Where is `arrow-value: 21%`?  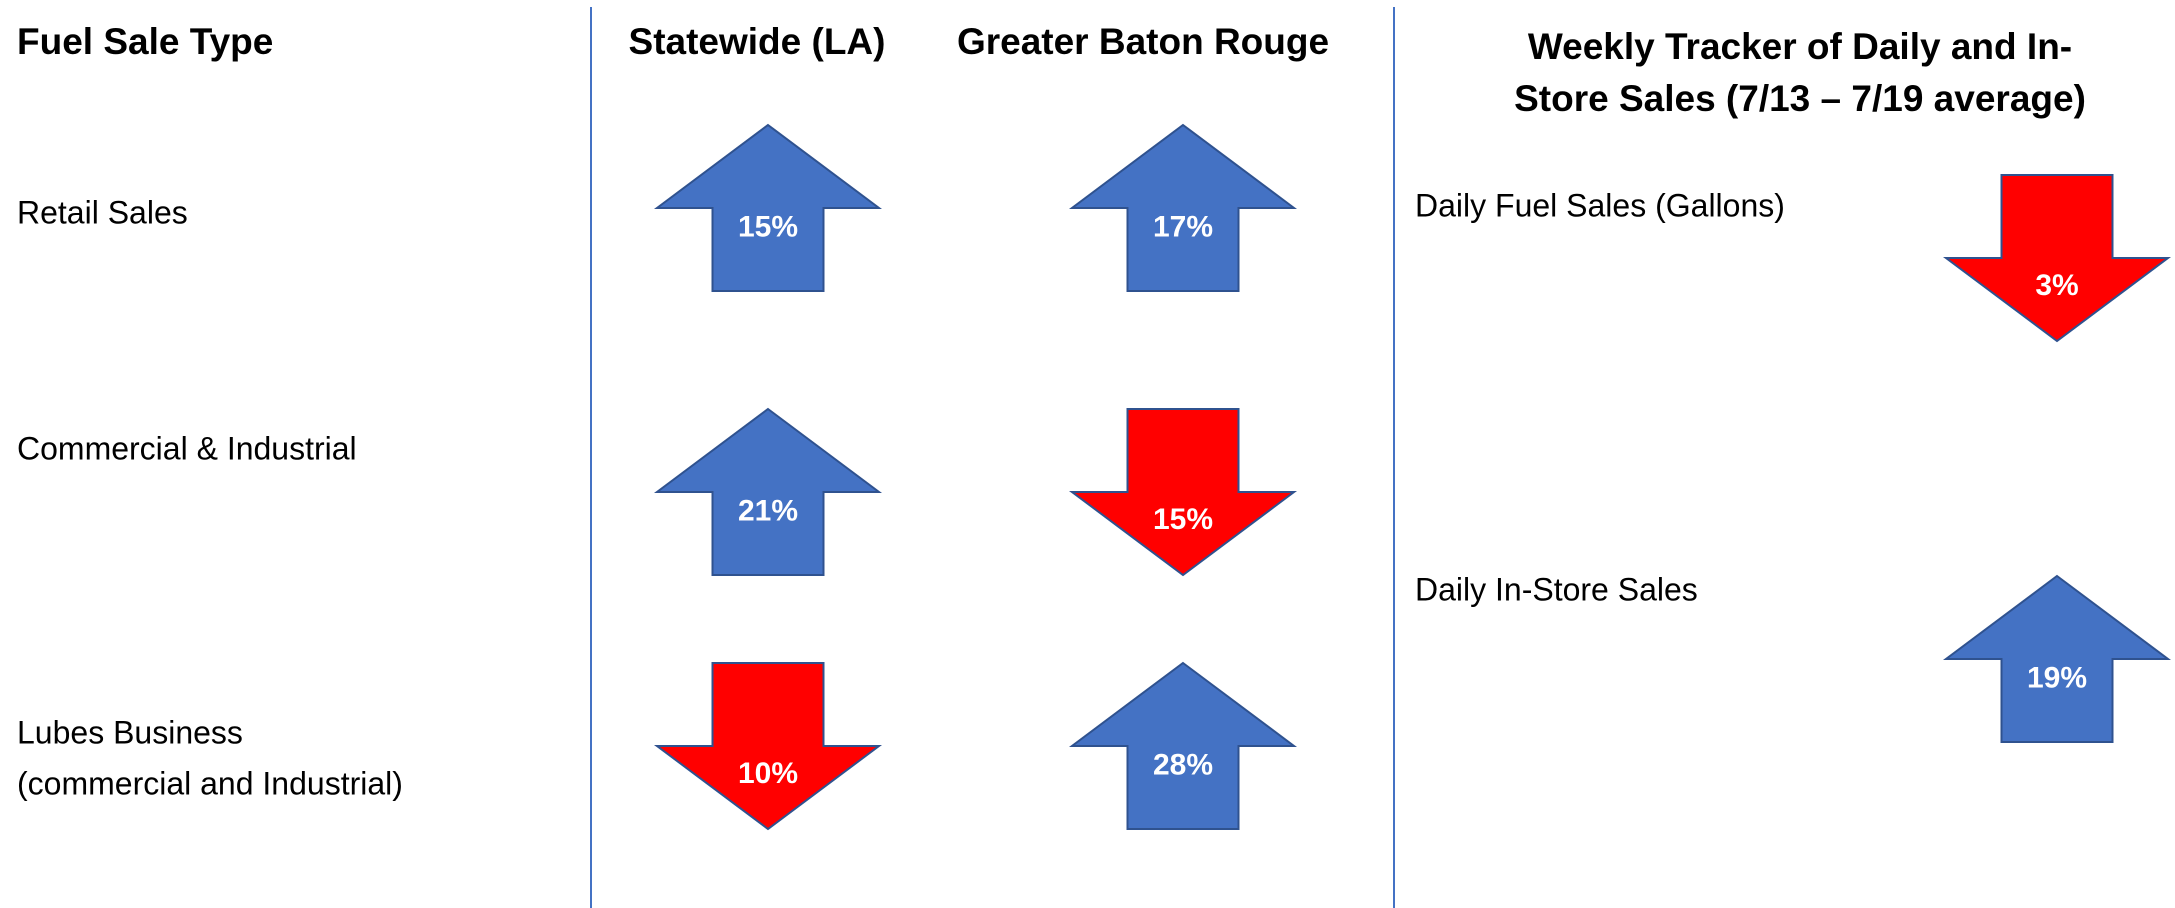 arrow-value: 21% is located at coordinates (768, 511).